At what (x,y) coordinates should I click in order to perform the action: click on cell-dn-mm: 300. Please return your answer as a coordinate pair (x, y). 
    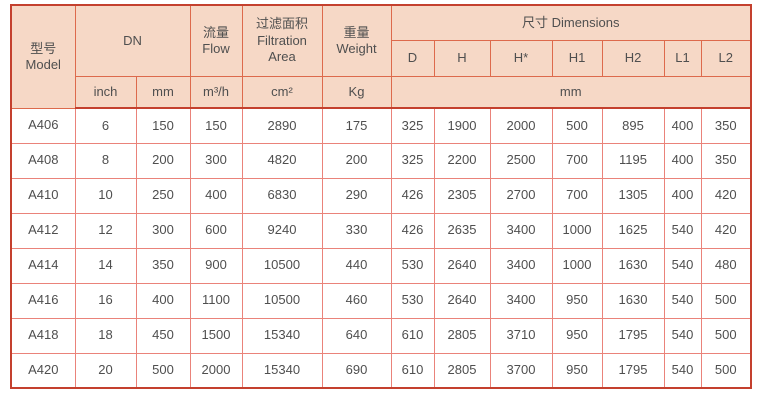
    Looking at the image, I should click on (163, 230).